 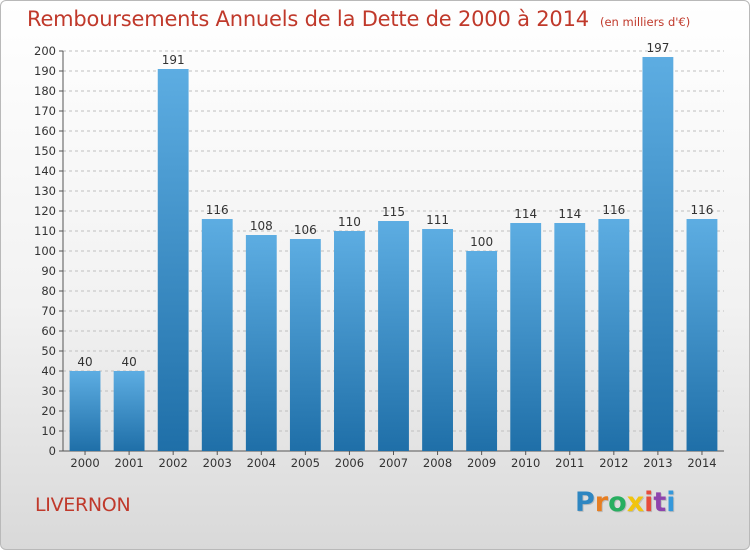 I want to click on x-tick-label-2012: 2012, so click(x=613, y=463).